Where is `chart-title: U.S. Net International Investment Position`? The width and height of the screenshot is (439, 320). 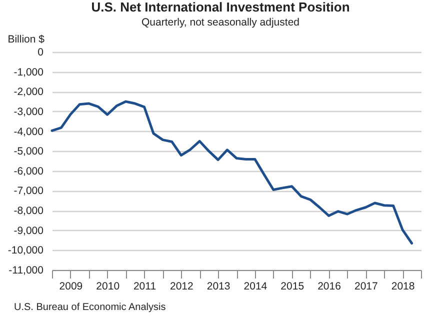 chart-title: U.S. Net International Investment Position is located at coordinates (220, 7).